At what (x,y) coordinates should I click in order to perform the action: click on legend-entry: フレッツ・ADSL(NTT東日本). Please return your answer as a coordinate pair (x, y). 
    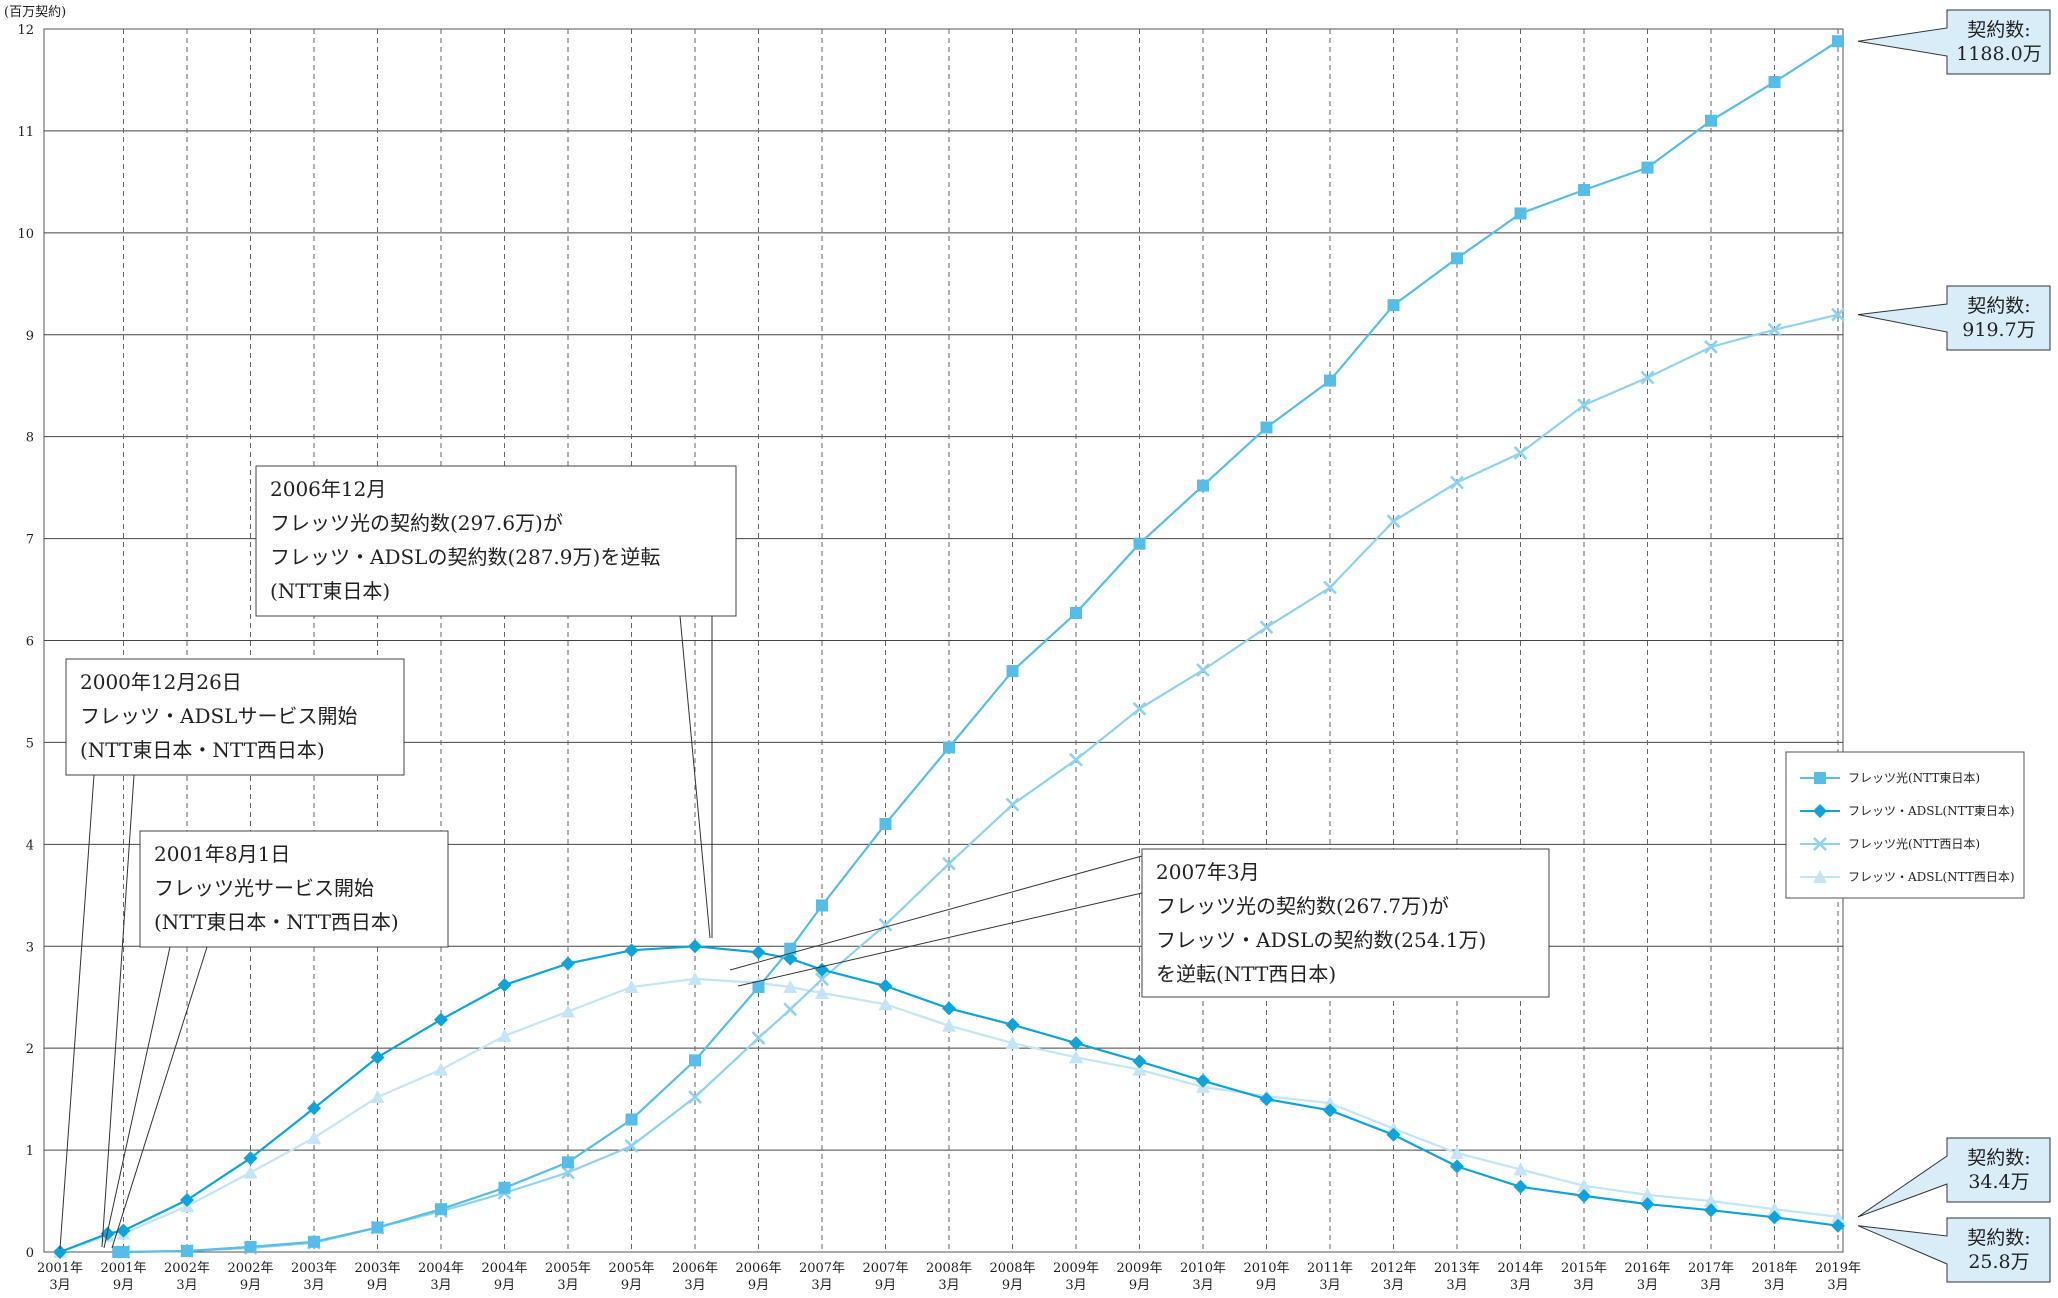
    Looking at the image, I should click on (1931, 811).